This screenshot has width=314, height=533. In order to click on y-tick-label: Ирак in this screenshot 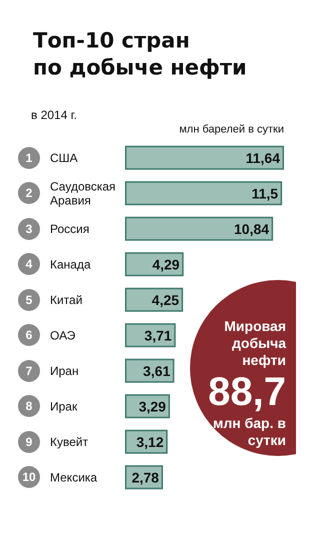, I will do `click(64, 406)`.